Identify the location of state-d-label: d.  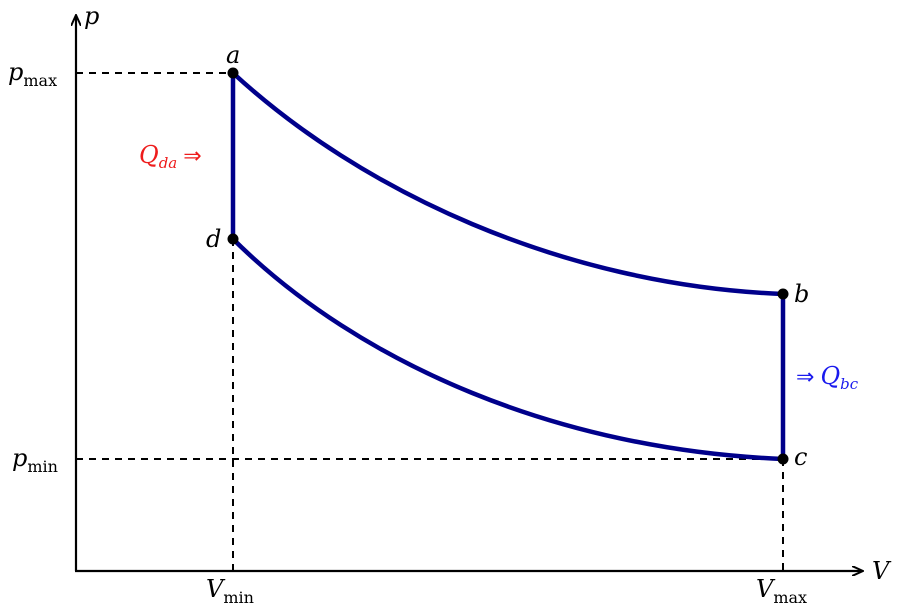
(213, 239).